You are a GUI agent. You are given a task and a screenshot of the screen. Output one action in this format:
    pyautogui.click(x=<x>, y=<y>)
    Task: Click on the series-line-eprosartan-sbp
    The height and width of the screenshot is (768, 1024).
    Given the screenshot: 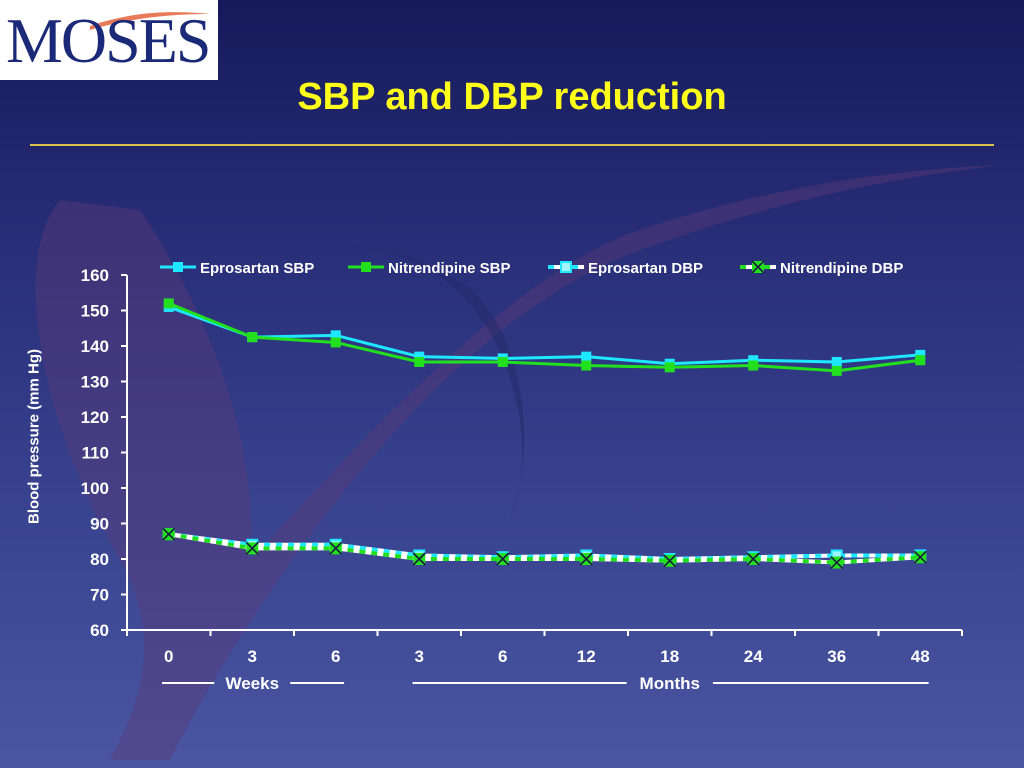 What is the action you would take?
    pyautogui.click(x=544, y=335)
    